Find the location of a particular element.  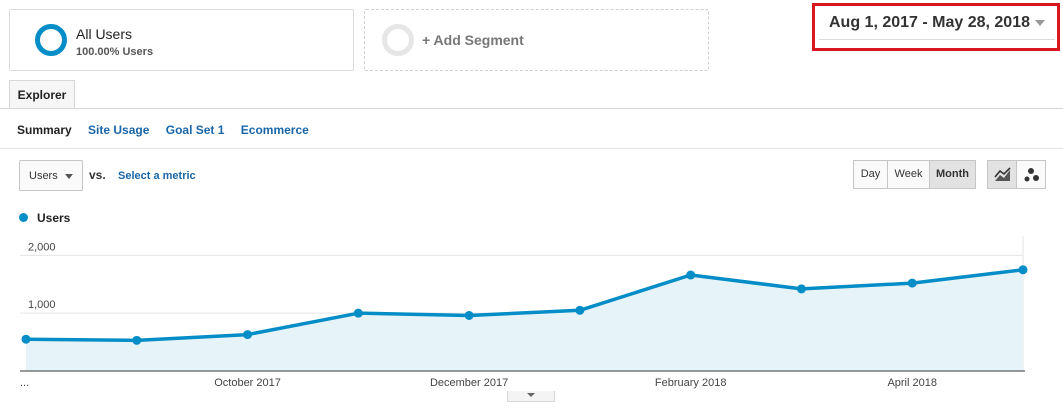

line-chart-icon is located at coordinates (1002, 174).